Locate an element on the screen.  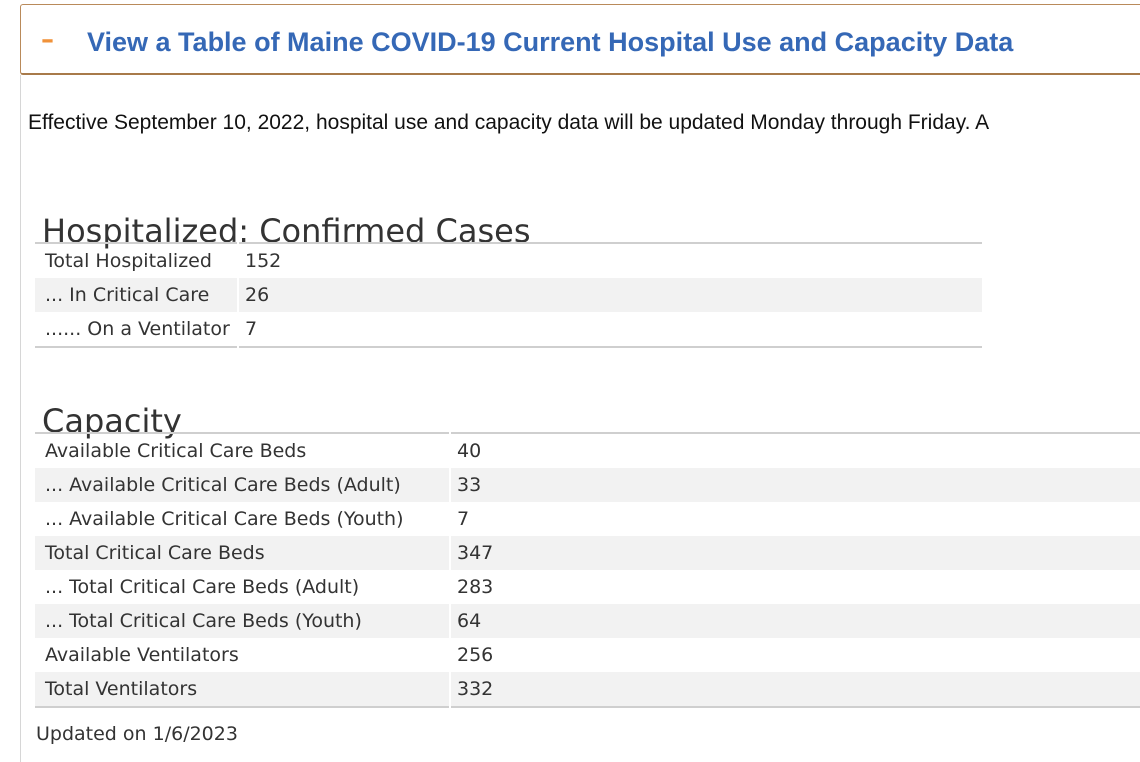
table-row: ...... On a Ventilator 7 is located at coordinates (508, 329).